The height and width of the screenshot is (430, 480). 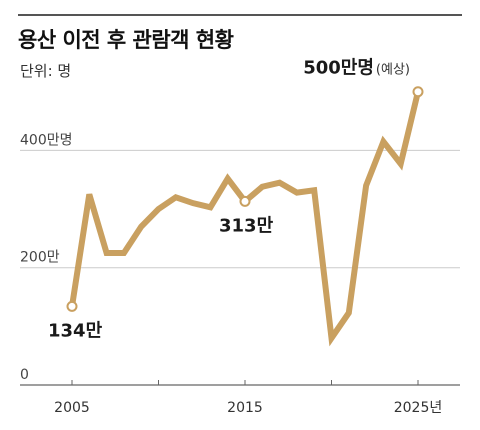 I want to click on x-tick-labels: 2005 2015 2025년, so click(x=248, y=408).